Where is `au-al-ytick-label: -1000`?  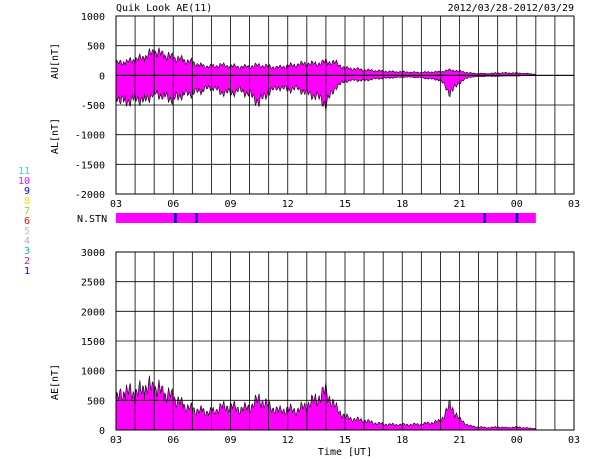 au-al-ytick-label: -1000 is located at coordinates (90, 136).